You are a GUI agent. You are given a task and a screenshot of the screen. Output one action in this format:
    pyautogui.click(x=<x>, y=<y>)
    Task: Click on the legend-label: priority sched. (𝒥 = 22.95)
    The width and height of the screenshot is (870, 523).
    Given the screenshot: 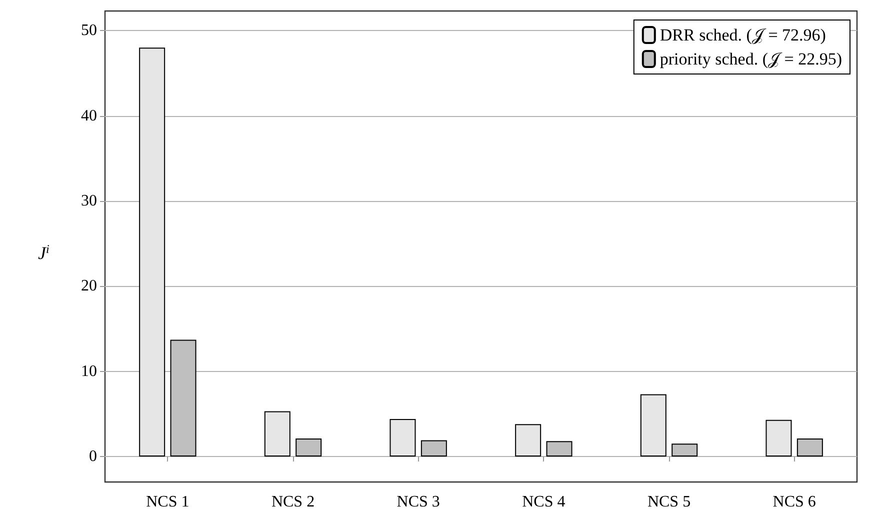 What is the action you would take?
    pyautogui.click(x=751, y=59)
    